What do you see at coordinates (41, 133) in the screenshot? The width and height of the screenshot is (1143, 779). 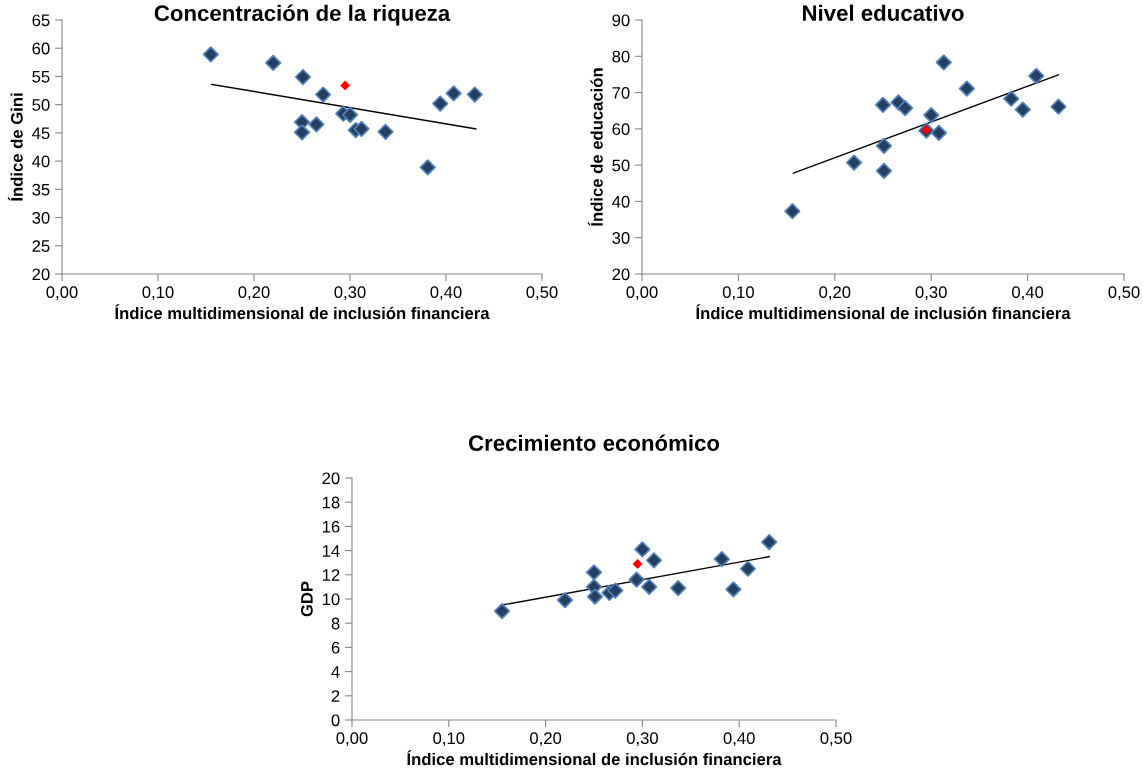 I see `y-tick-label: 45` at bounding box center [41, 133].